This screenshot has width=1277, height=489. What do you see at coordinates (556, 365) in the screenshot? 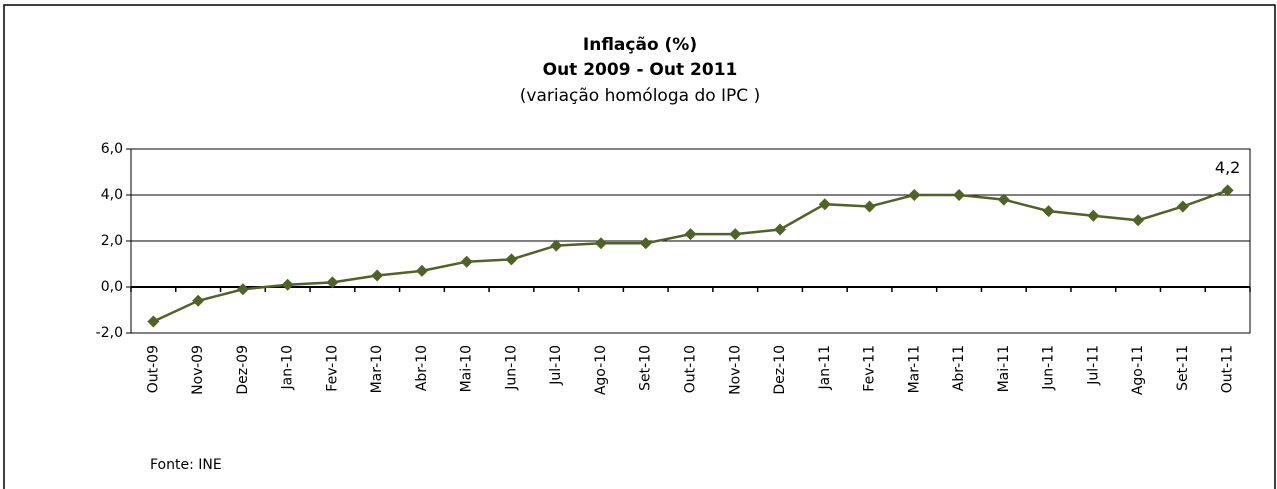
I see `x-tick-label: Jul-10` at bounding box center [556, 365].